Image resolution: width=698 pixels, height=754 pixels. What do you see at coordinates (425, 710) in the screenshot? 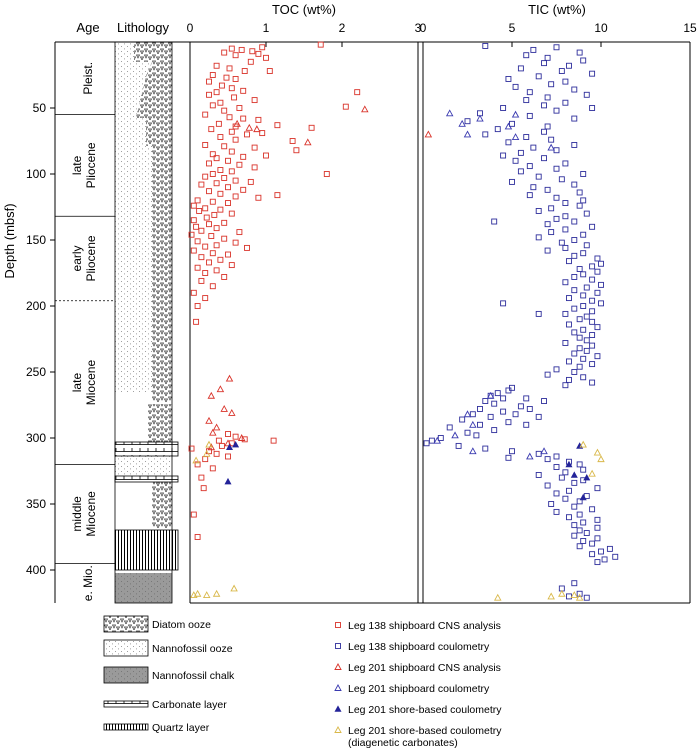
I see `series-legend-label: Leg 201 shore-based coulometry` at bounding box center [425, 710].